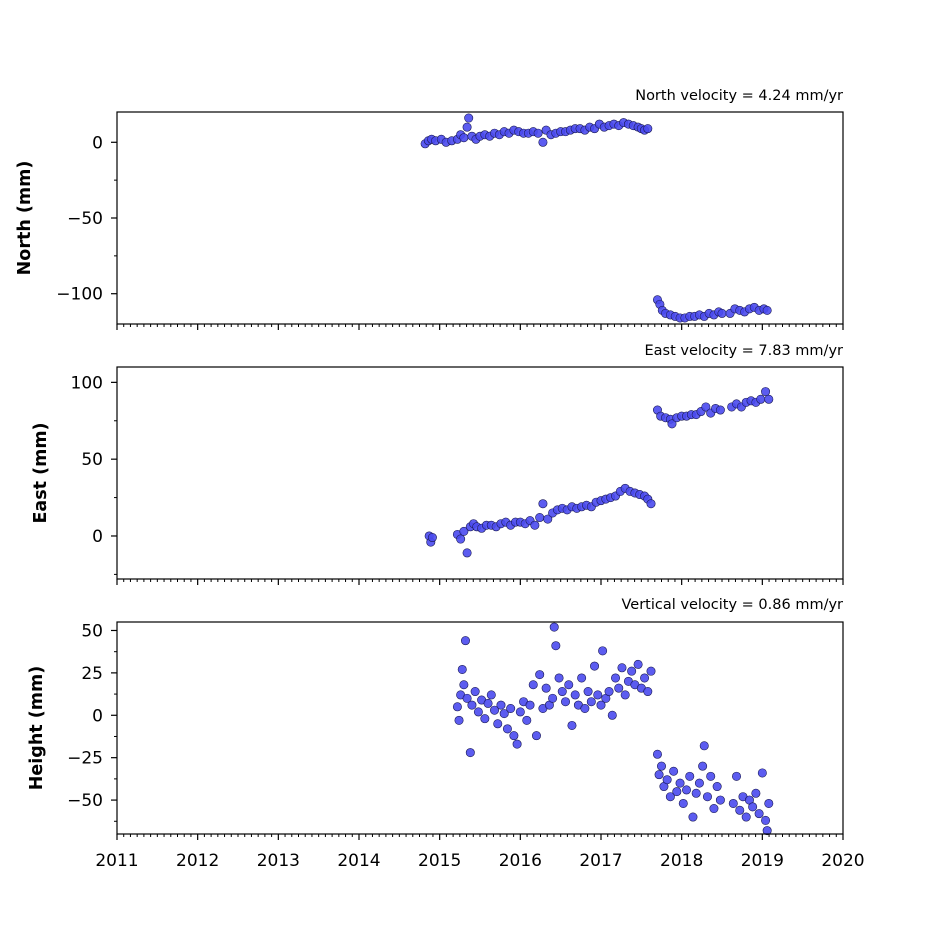  Describe the element at coordinates (85, 801) in the screenshot. I see `y-tick-label: −50` at that location.